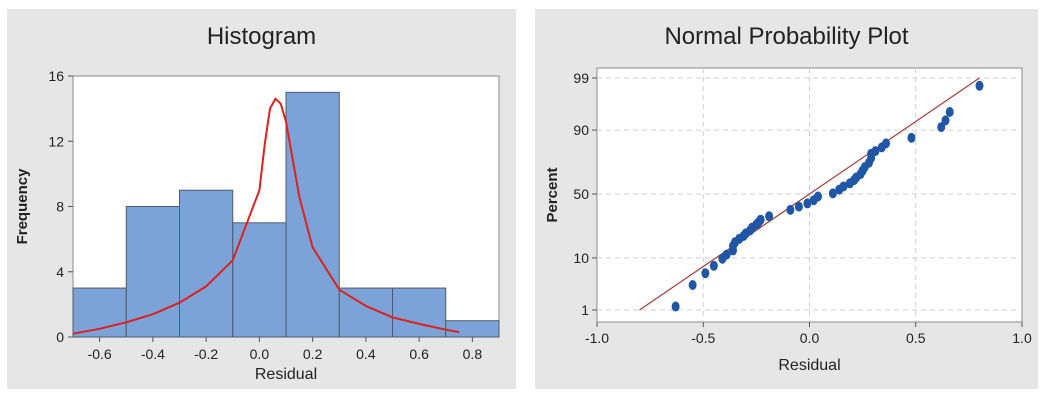 This screenshot has width=1042, height=395. I want to click on x-tick-label: 0.8, so click(473, 354).